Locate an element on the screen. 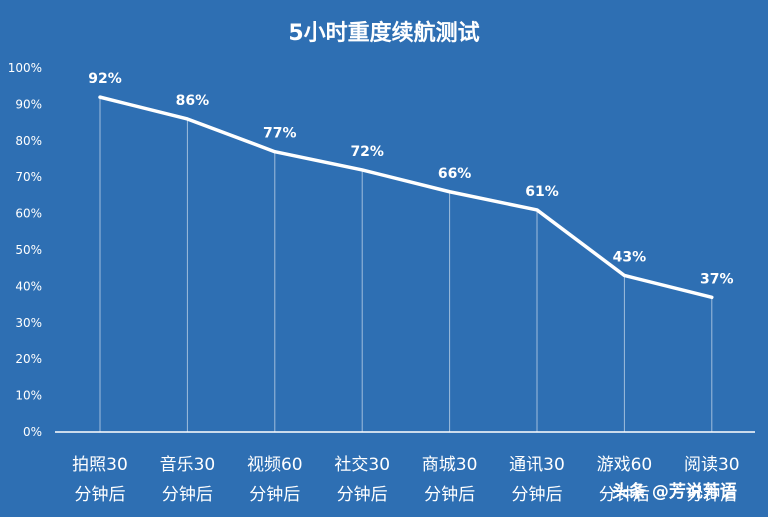 The image size is (768, 517). y-tick-label: 60% is located at coordinates (28, 214).